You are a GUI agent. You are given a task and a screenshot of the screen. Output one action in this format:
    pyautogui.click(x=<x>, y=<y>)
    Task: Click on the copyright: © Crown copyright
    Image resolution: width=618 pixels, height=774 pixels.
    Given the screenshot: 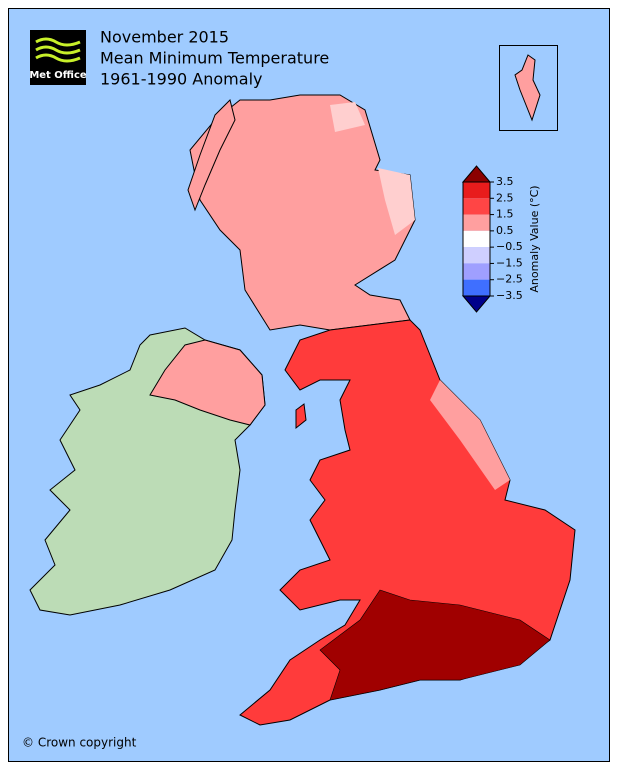 What is the action you would take?
    pyautogui.click(x=79, y=743)
    